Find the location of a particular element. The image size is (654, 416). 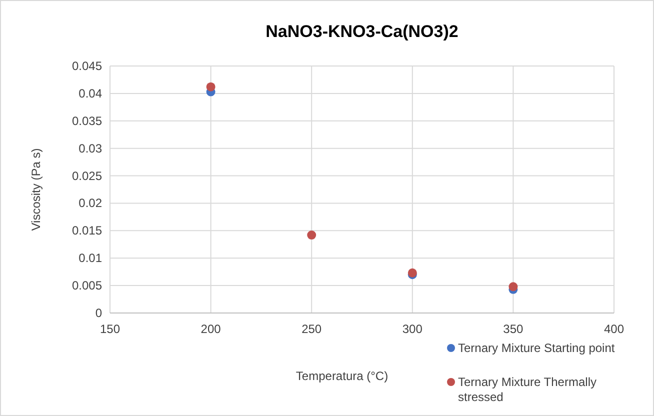

x-tick-label: 400 is located at coordinates (614, 329).